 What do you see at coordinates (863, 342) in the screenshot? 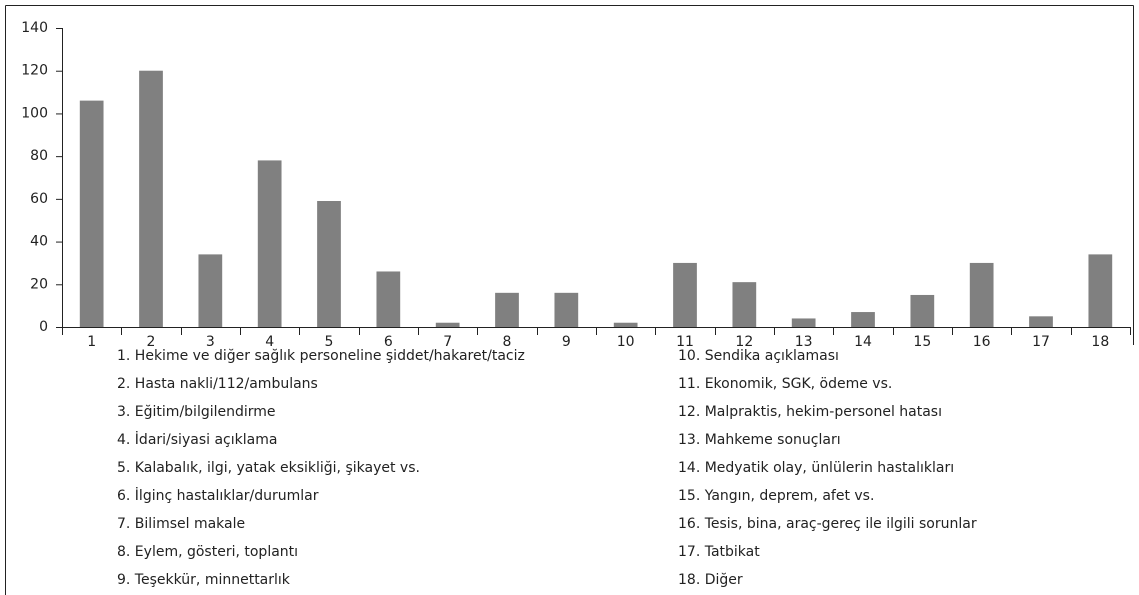
I see `x-tick-label: 14` at bounding box center [863, 342].